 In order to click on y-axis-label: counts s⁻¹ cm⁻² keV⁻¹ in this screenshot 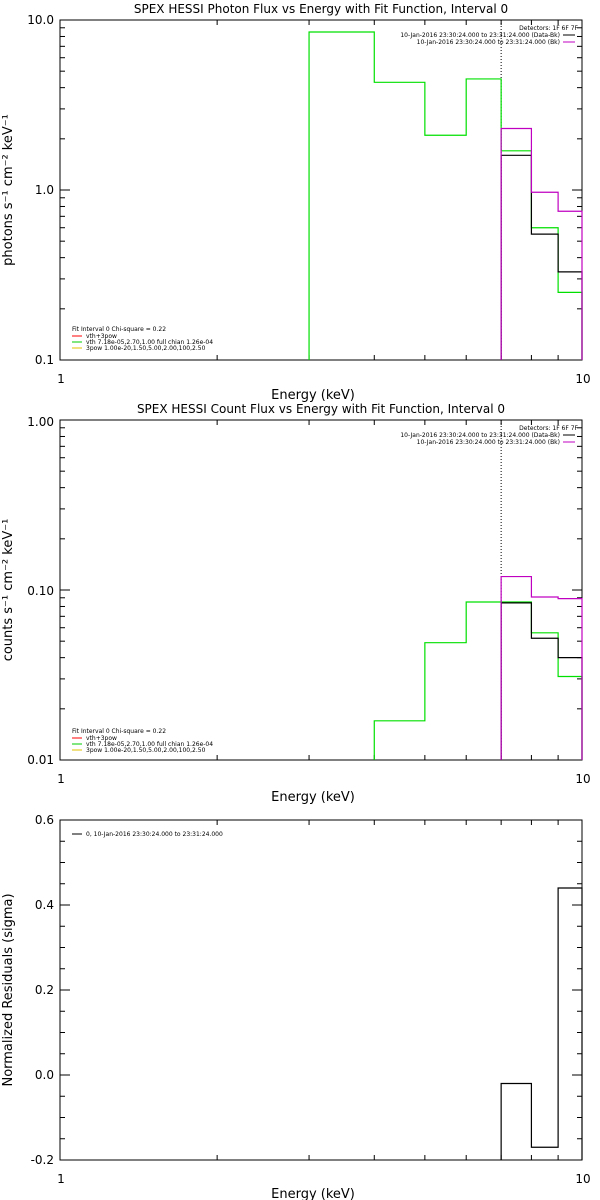, I will do `click(8, 590)`.